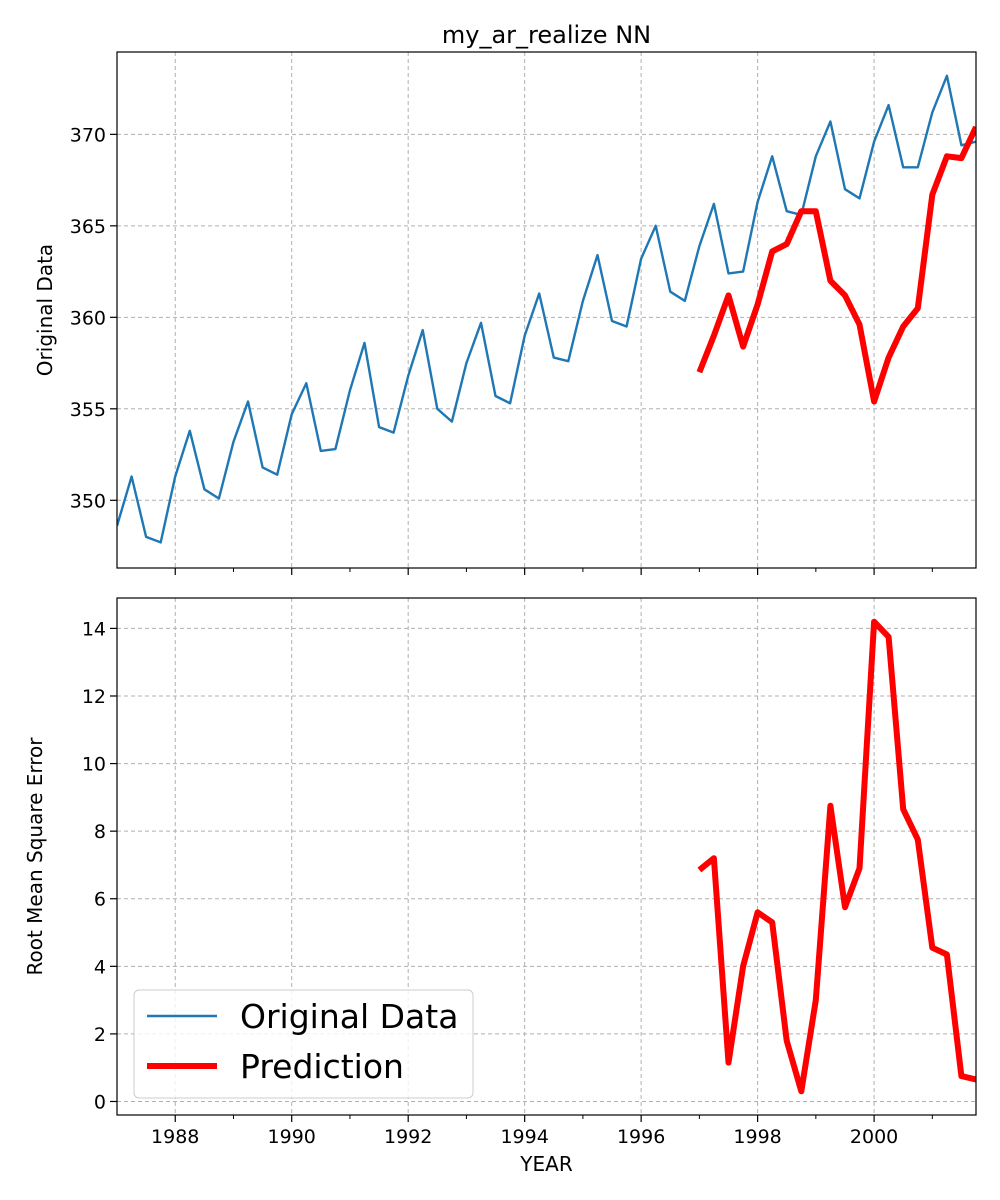  I want to click on x-tick-label: 1992, so click(408, 1137).